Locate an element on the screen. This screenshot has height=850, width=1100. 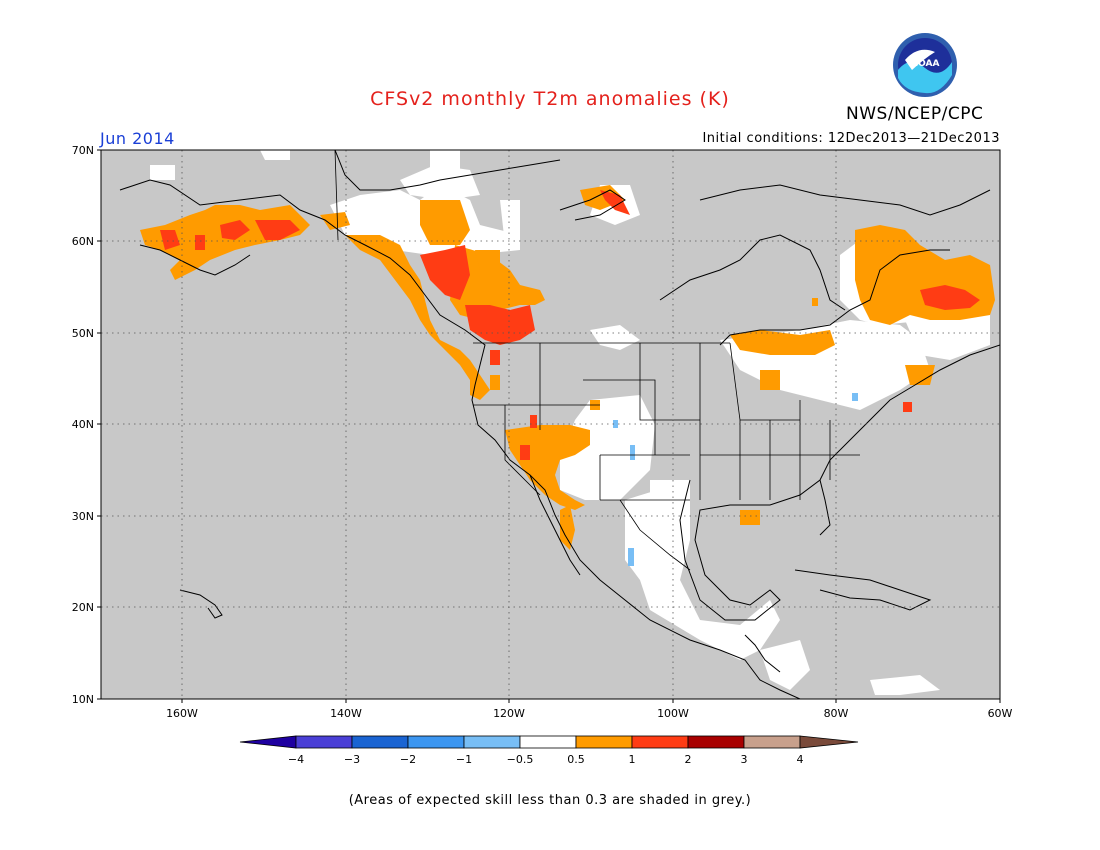
valid-month-label: Jun 2014 is located at coordinates (137, 138).